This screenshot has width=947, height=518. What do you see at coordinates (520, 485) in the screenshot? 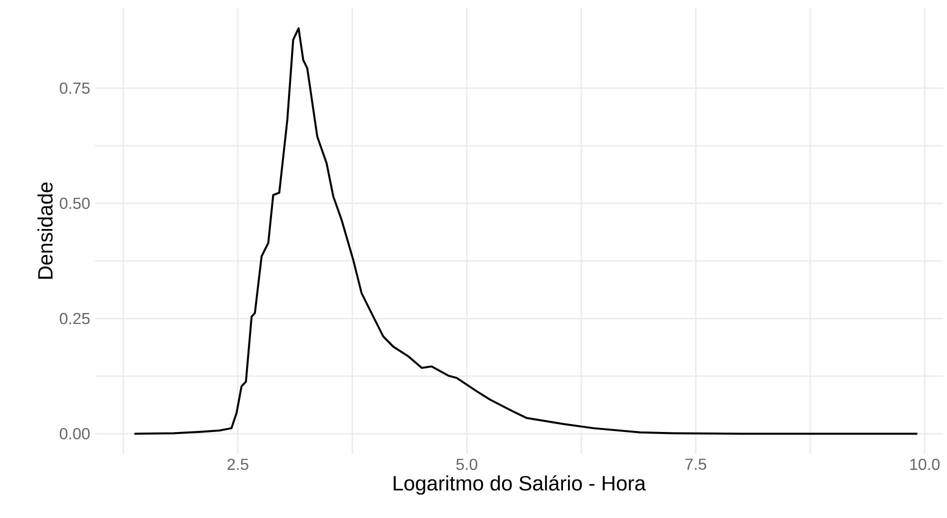
I see `x-axis-title: Logaritmo do Salário - Hora` at bounding box center [520, 485].